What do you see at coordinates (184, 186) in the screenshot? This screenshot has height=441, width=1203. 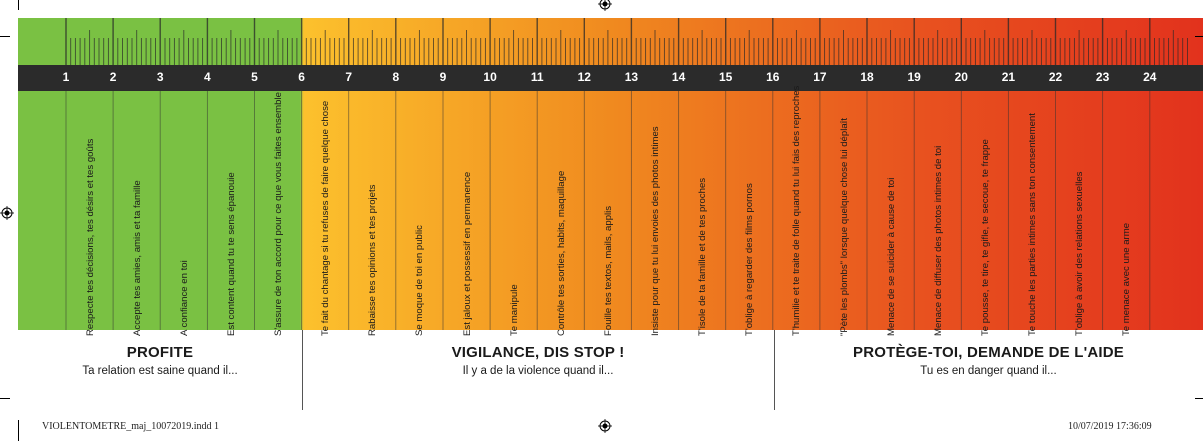 I see `statement-3: A confiance en toi` at bounding box center [184, 186].